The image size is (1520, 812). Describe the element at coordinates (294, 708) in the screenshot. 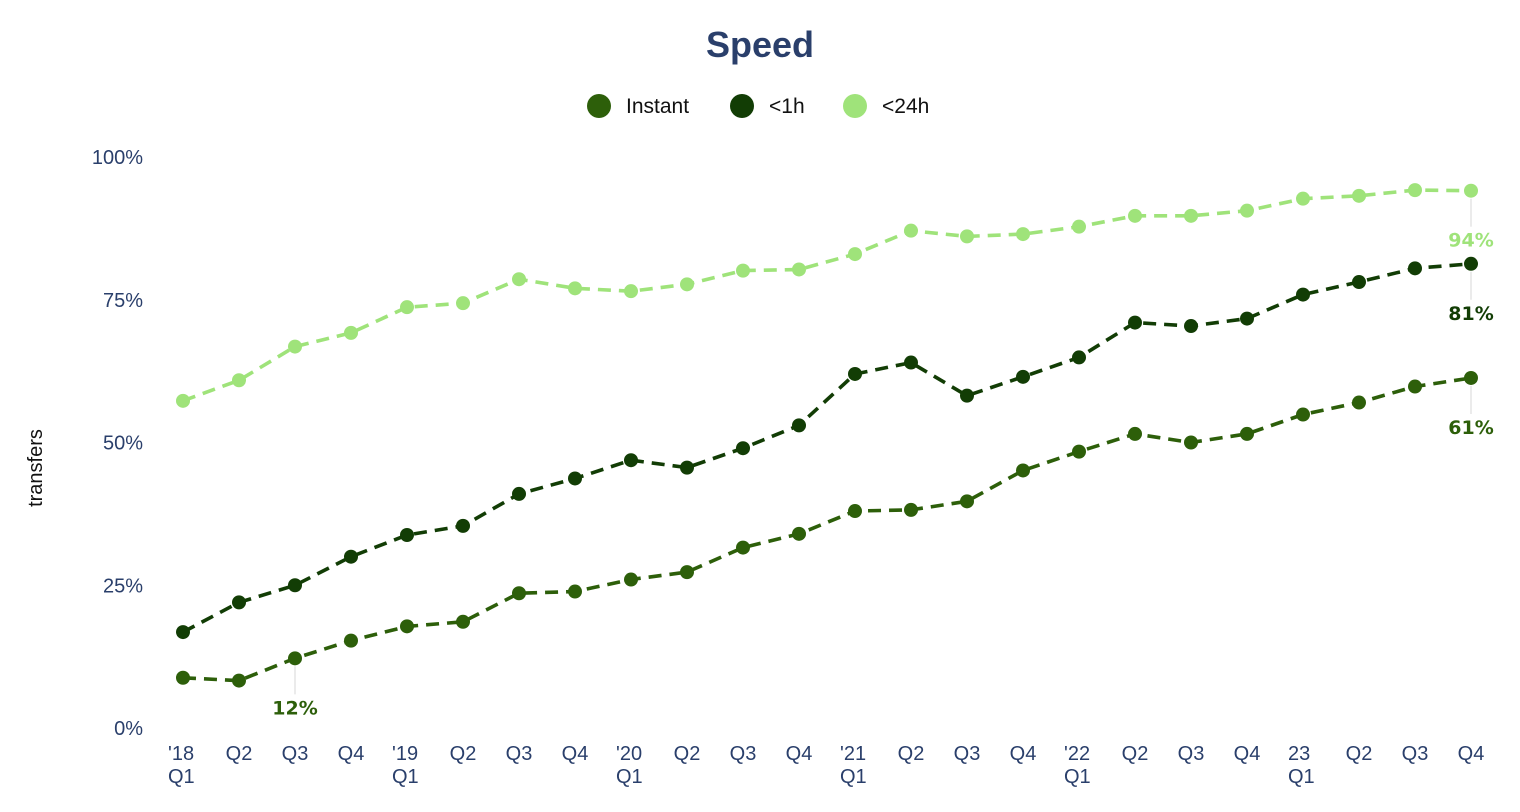

I see `data-label: 12%` at that location.